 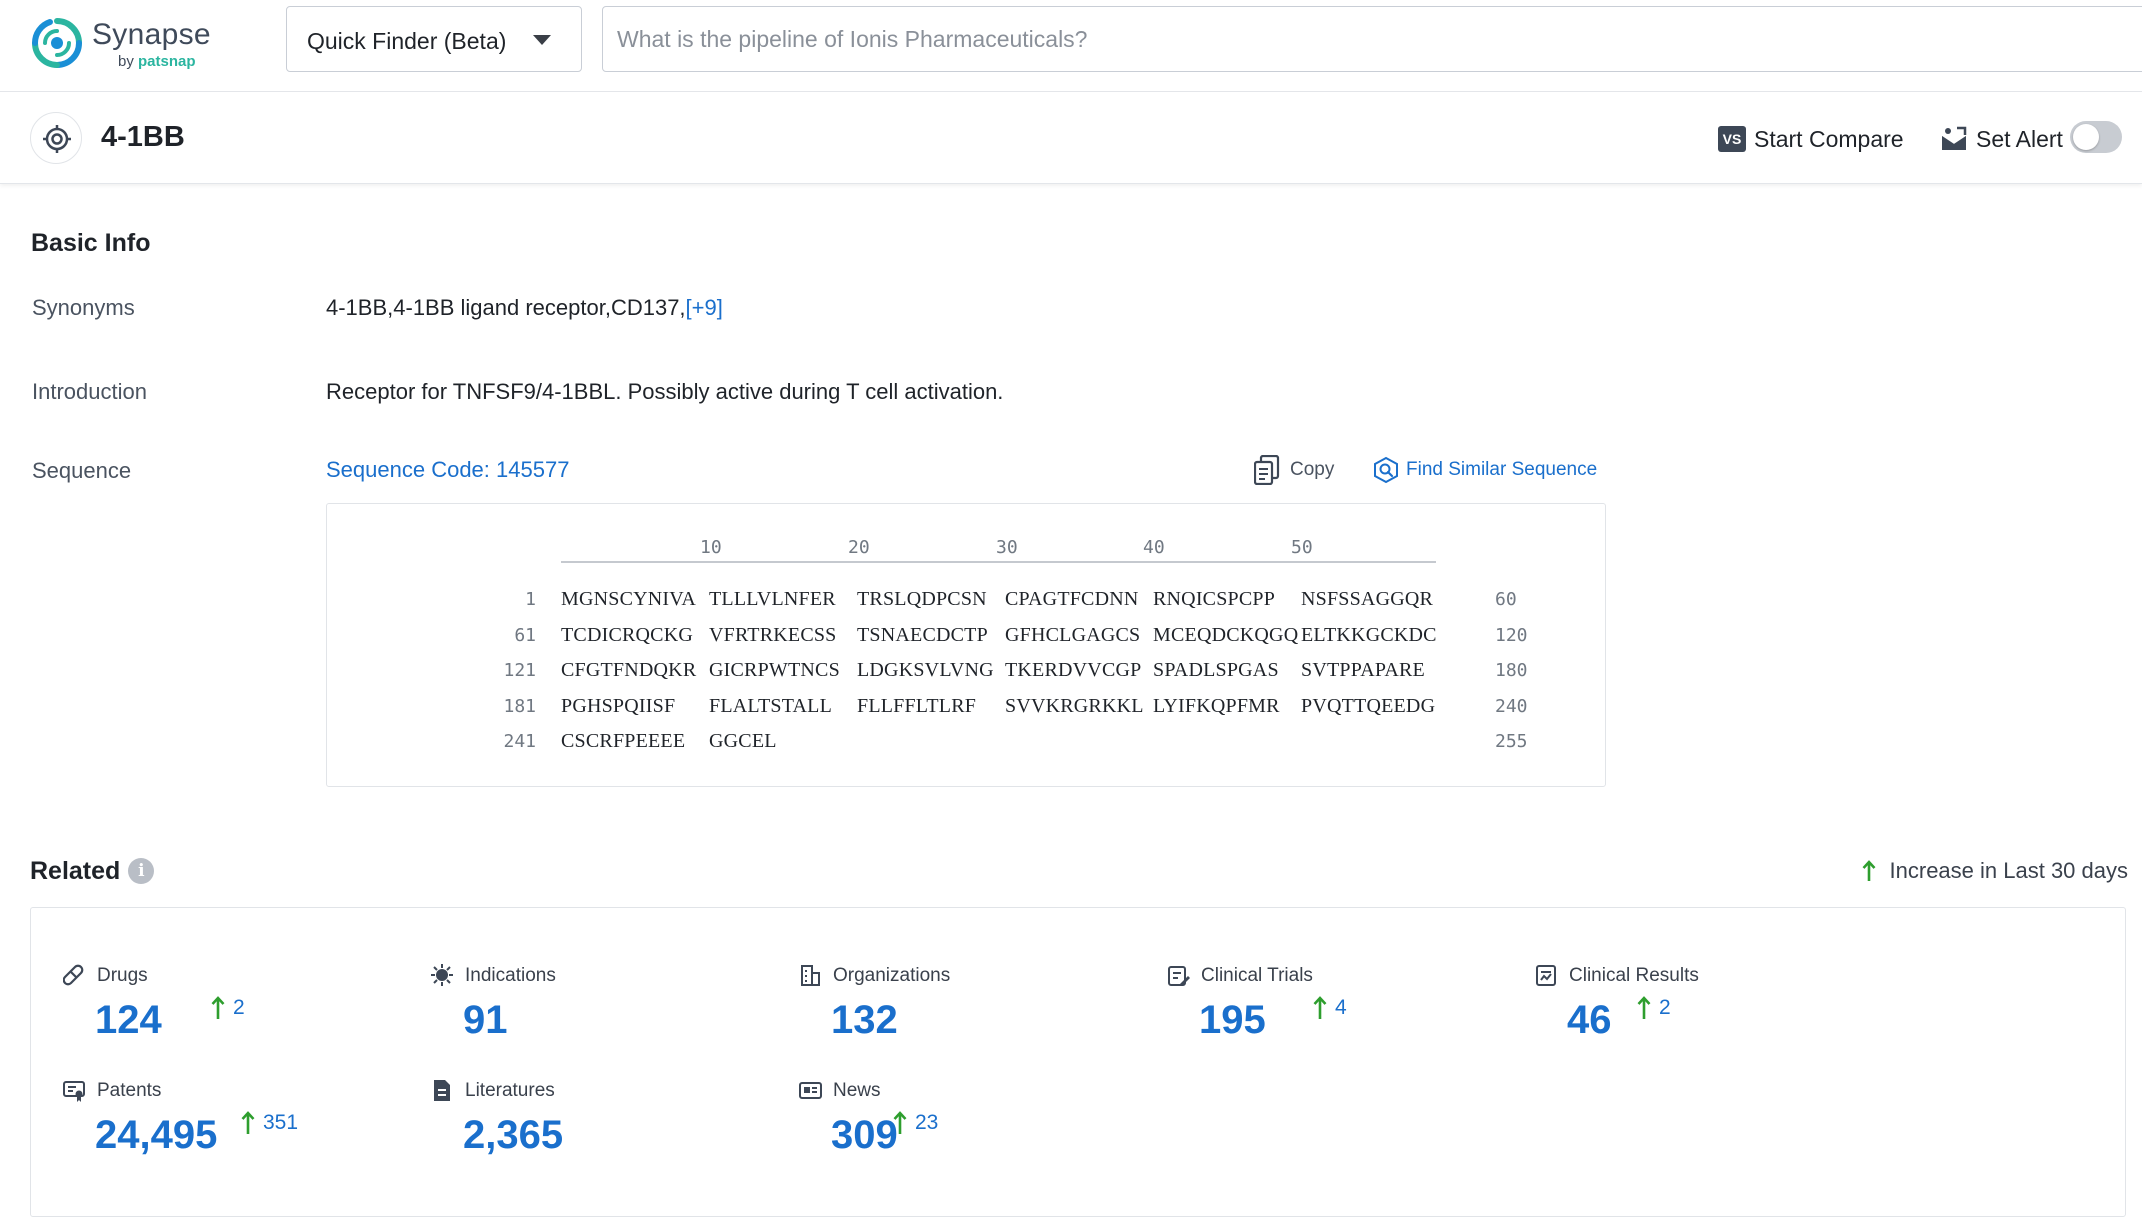 I want to click on logo-by-text: by, so click(x=126, y=61).